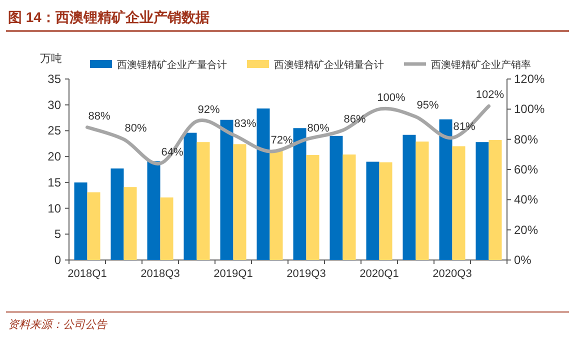 Image resolution: width=575 pixels, height=337 pixels. What do you see at coordinates (526, 199) in the screenshot?
I see `y2-tick-label: 40%` at bounding box center [526, 199].